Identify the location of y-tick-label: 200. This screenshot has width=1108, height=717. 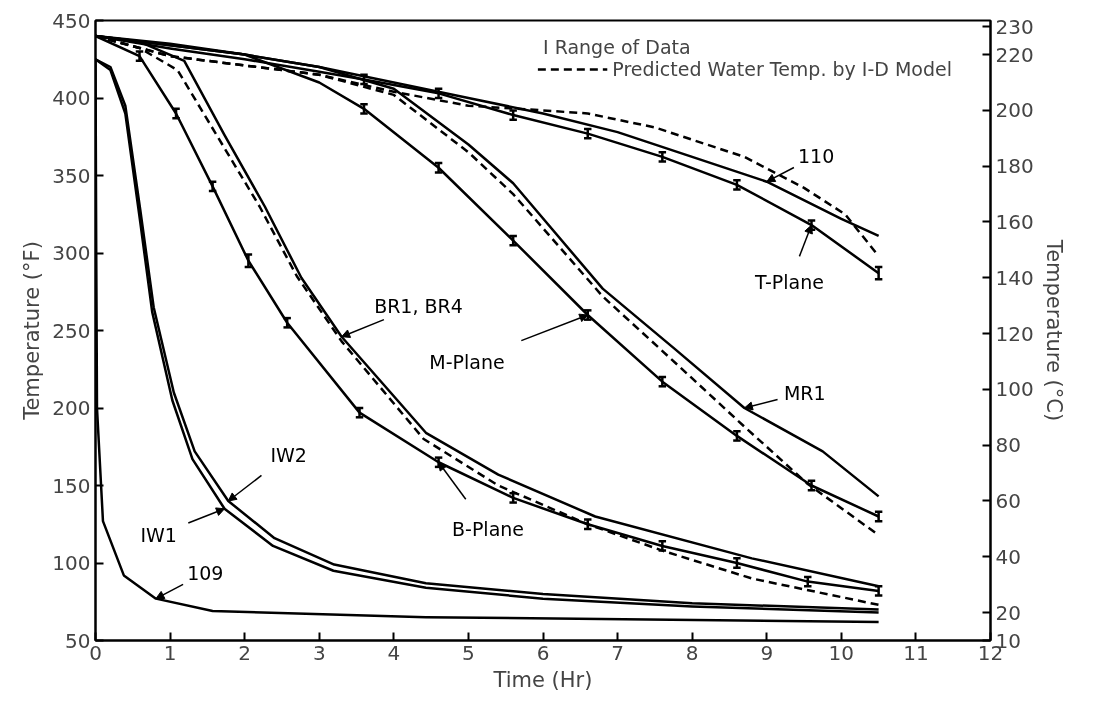
(71, 408).